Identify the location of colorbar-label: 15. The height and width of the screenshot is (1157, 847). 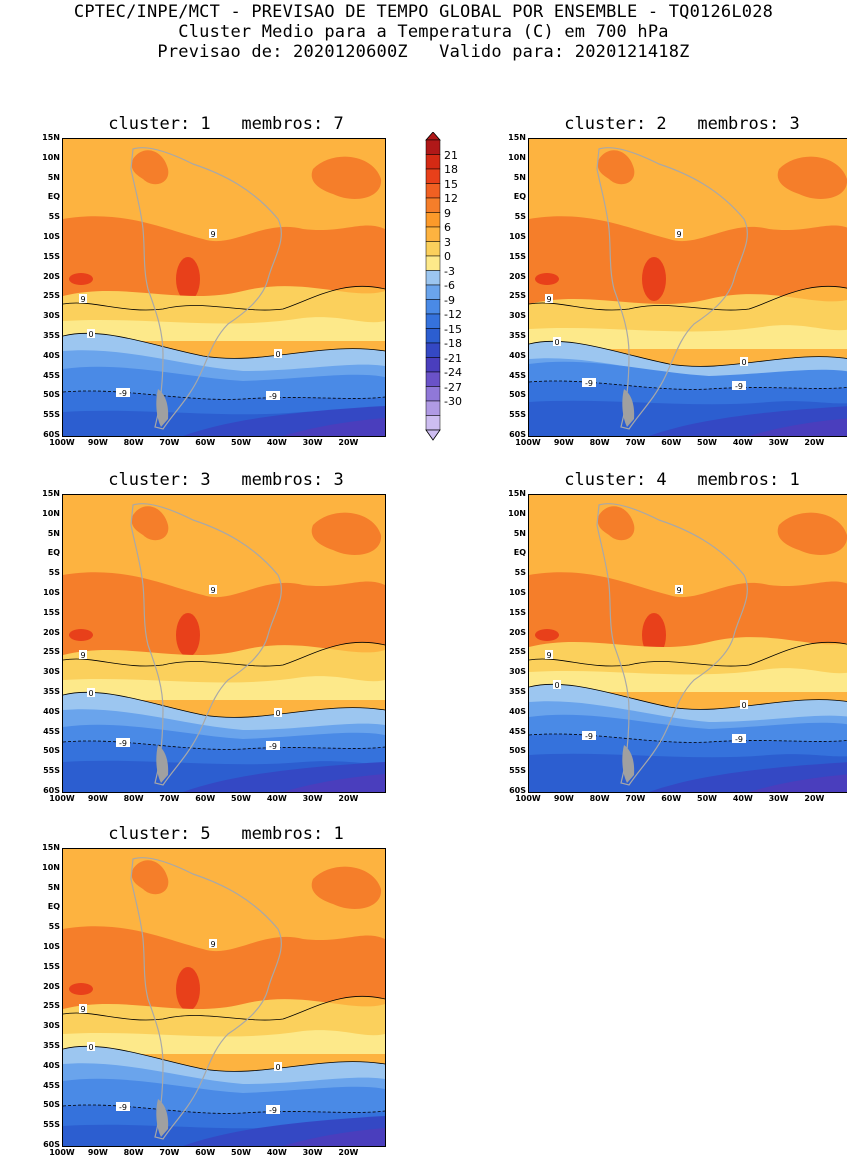
(451, 184).